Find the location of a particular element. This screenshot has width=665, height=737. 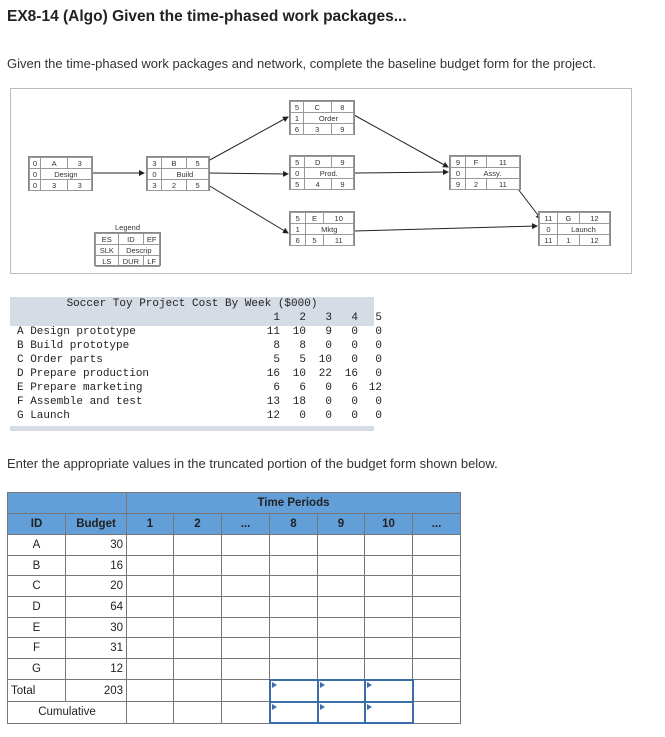

cost-value: 16 is located at coordinates (351, 374).